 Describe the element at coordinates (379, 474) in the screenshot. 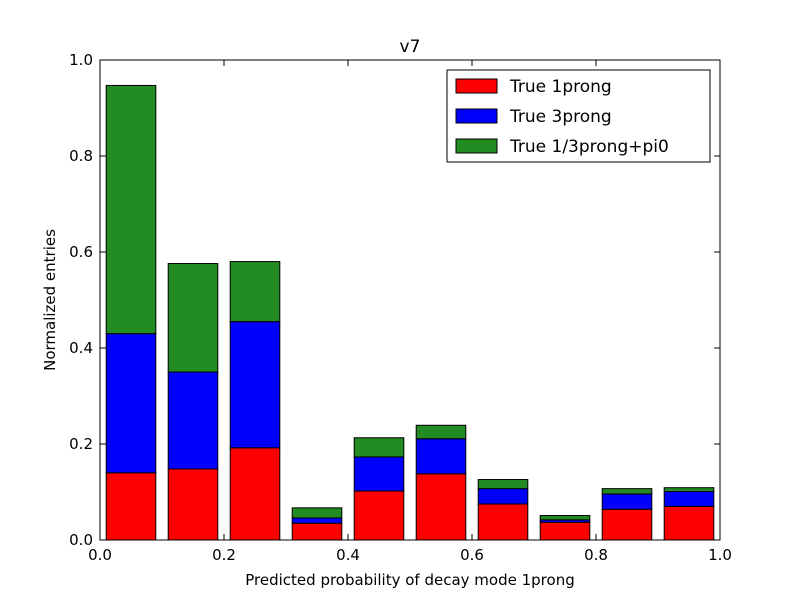

I see `bar-bin4-series1` at that location.